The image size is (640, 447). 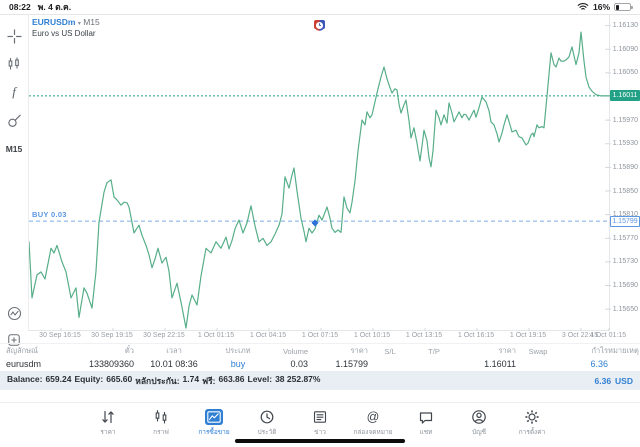 I want to click on nav-item-mailbox: @ กล่องจดหมาย, so click(x=373, y=422).